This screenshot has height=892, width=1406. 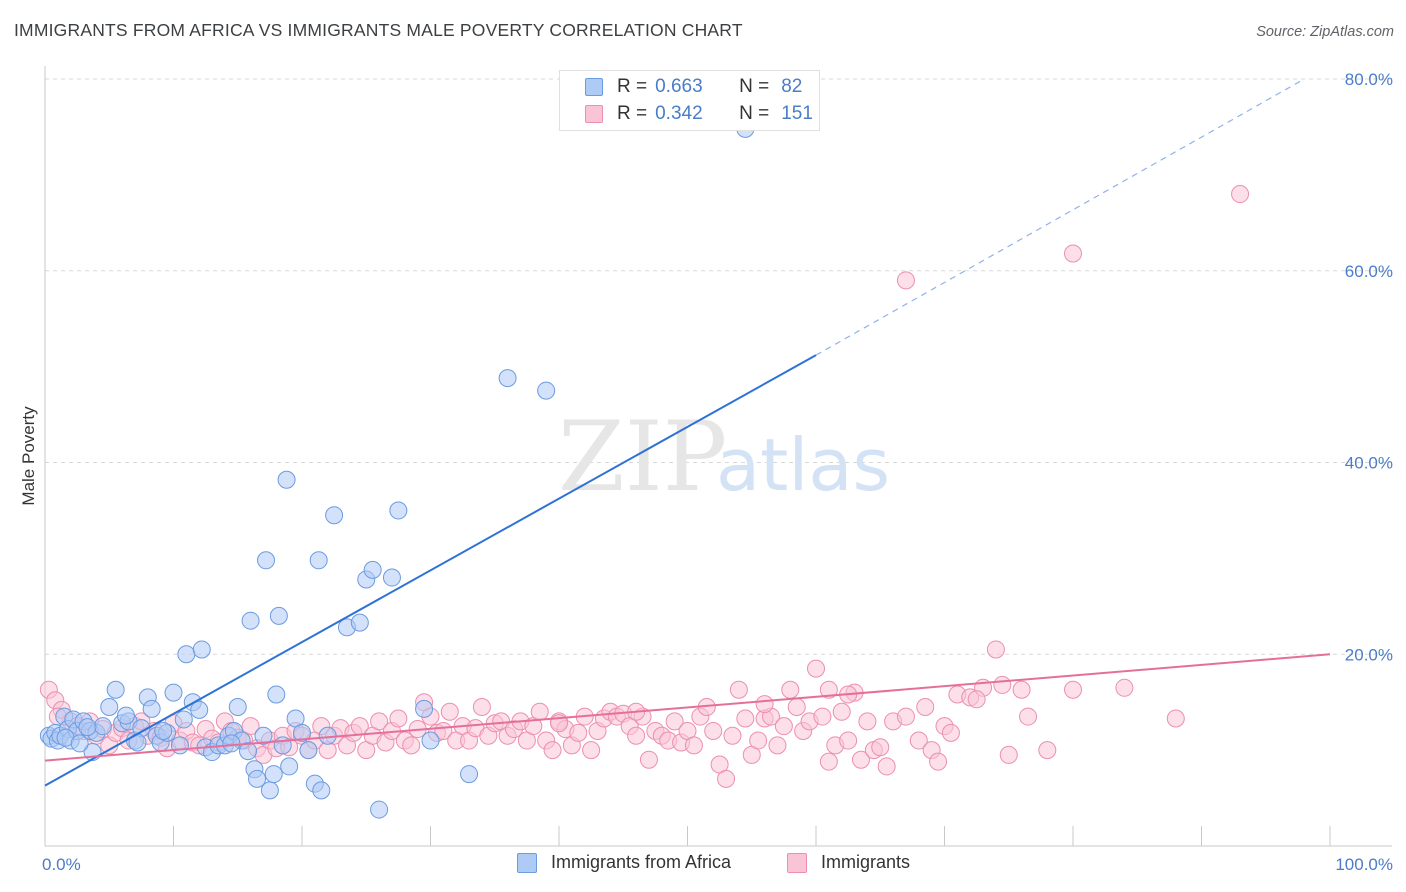 What do you see at coordinates (803, 465) in the screenshot?
I see `watermark-atlas: atlas` at bounding box center [803, 465].